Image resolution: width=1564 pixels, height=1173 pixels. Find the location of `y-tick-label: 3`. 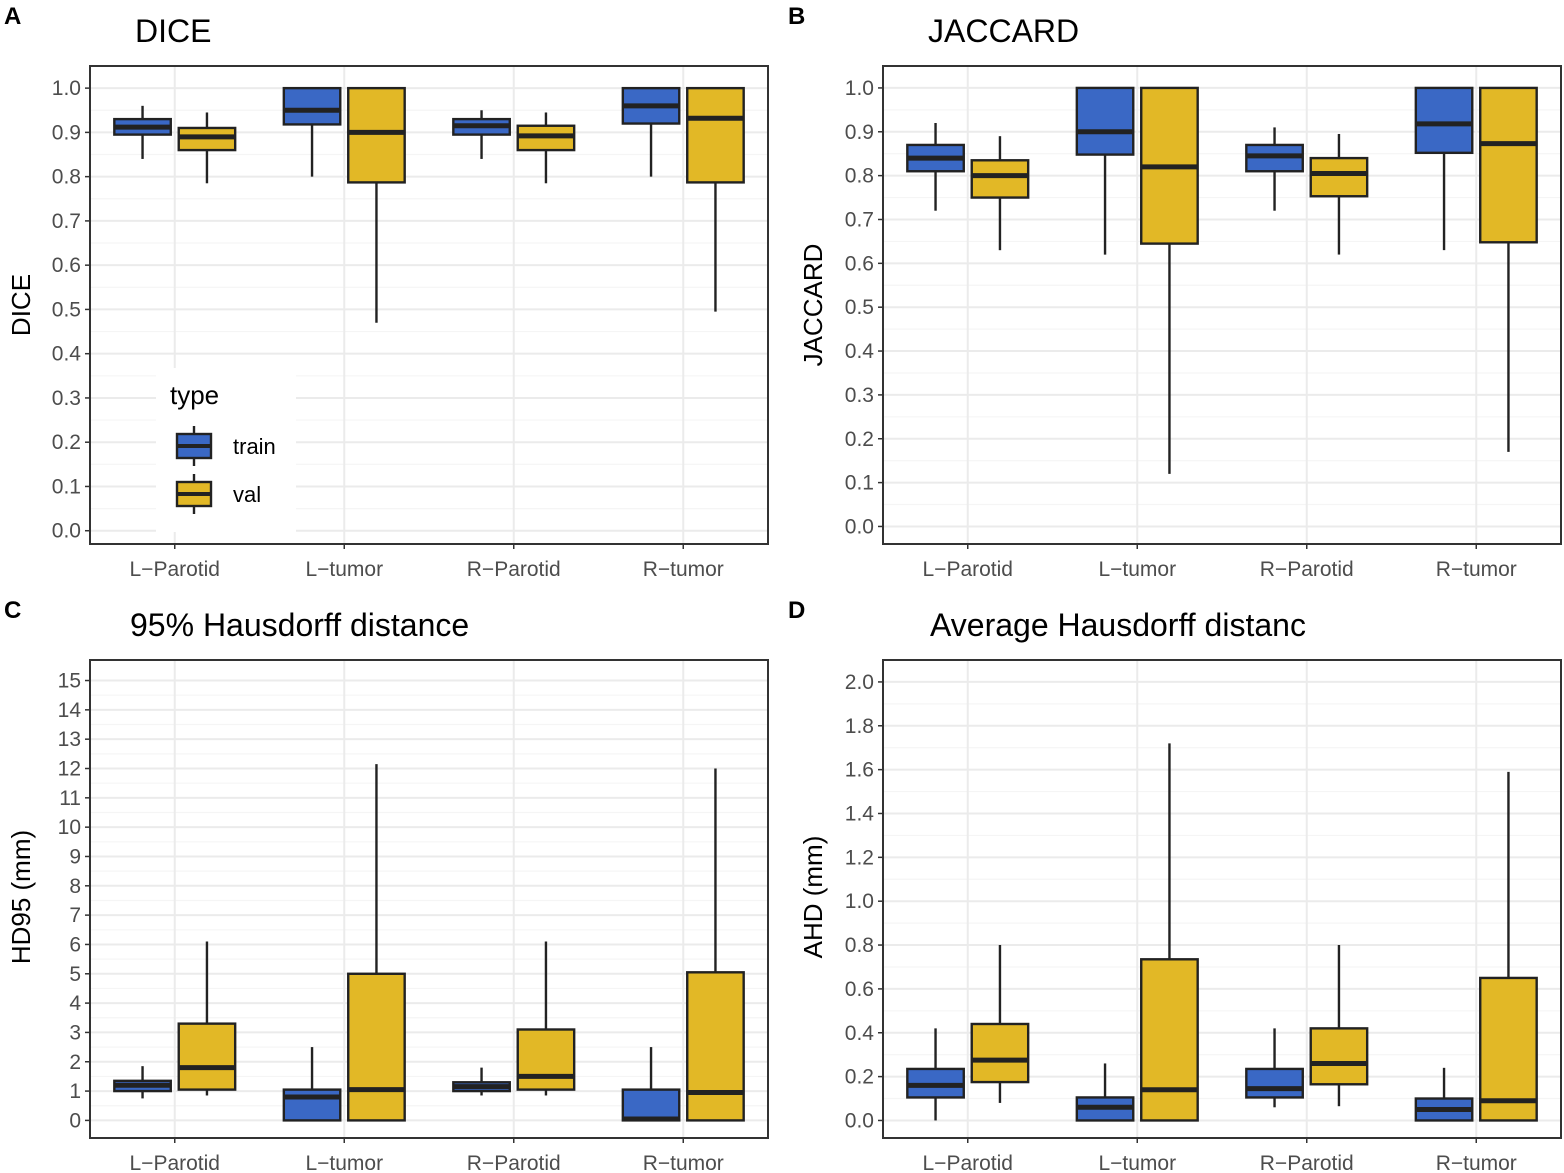

y-tick-label: 3 is located at coordinates (75, 1032).